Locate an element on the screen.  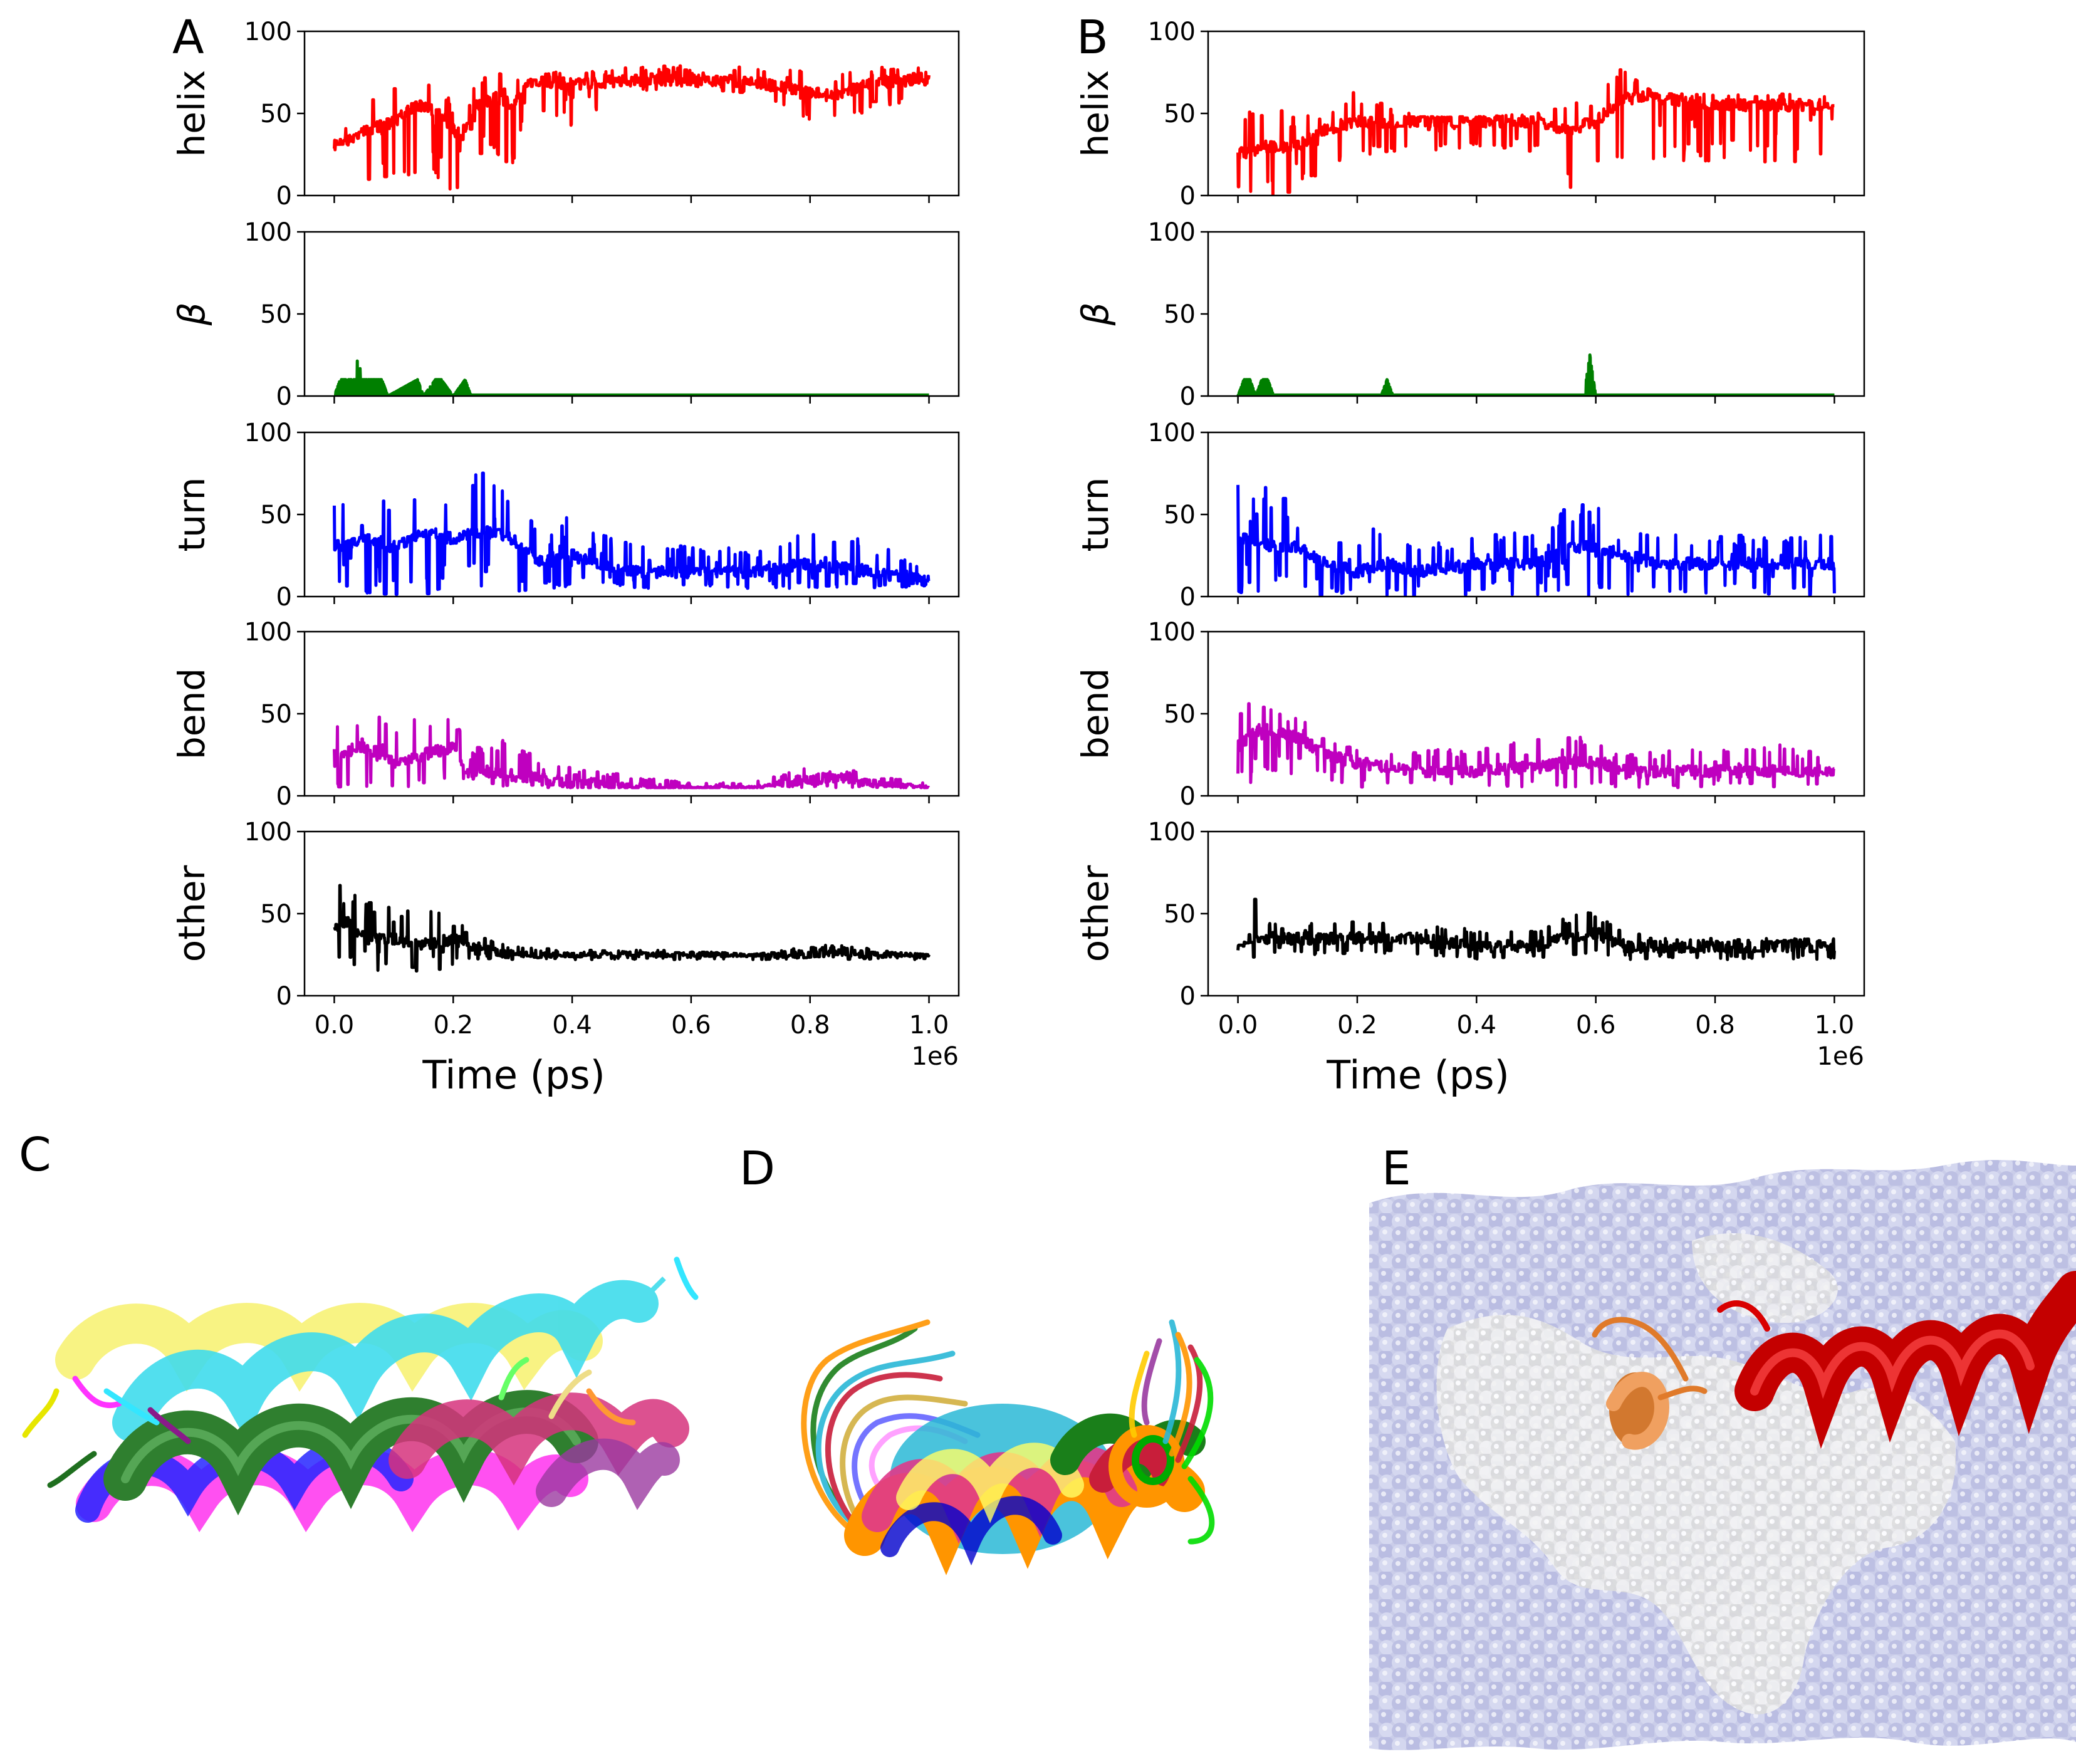
panel-label-b: B is located at coordinates (1092, 38).